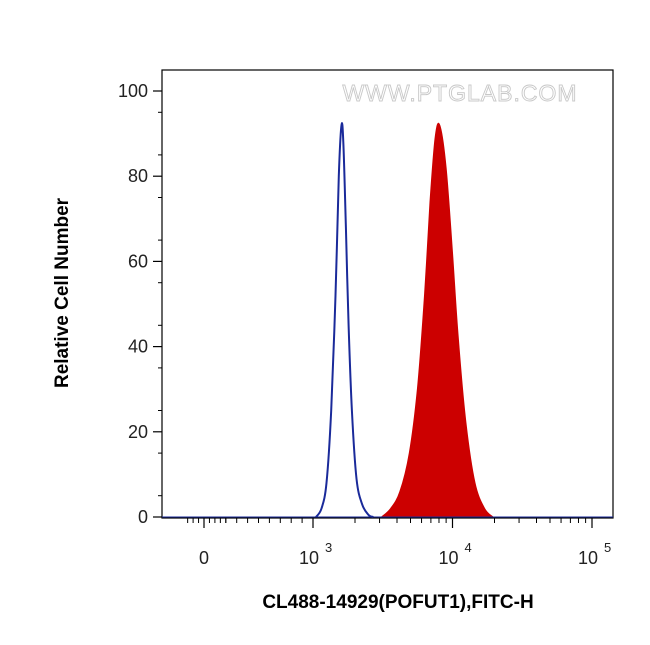 This screenshot has height=645, width=650. I want to click on x-tick-exponent: 5, so click(607, 547).